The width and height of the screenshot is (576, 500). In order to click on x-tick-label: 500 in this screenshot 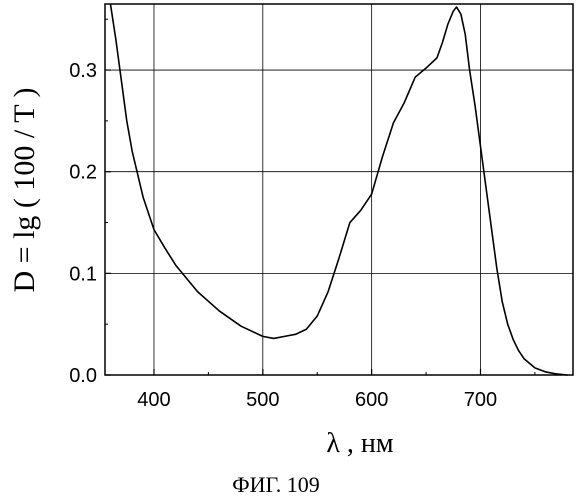, I will do `click(262, 400)`.